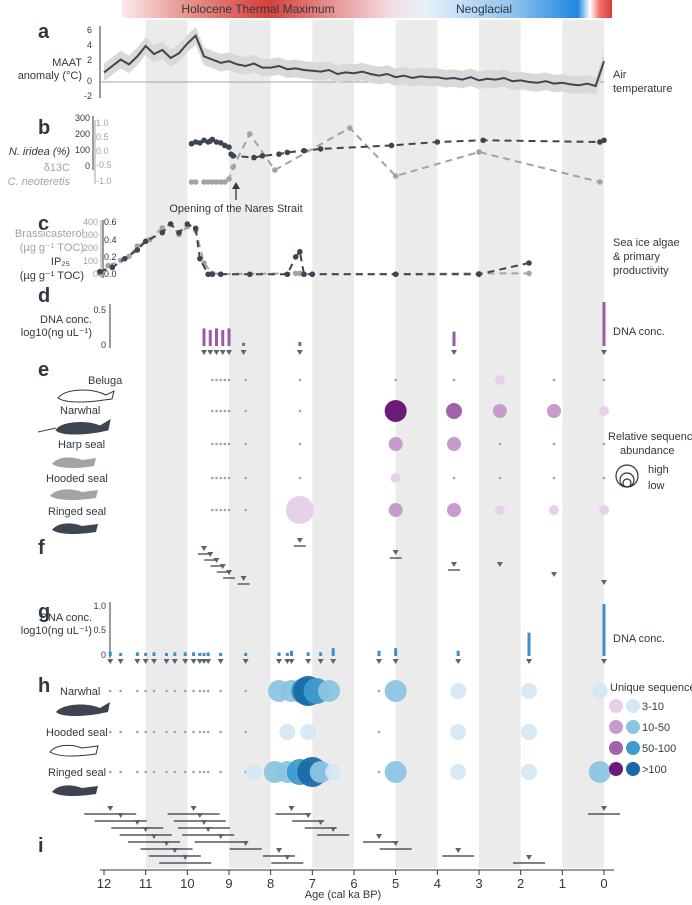 Image resolution: width=692 pixels, height=905 pixels. Describe the element at coordinates (354, 60) in the screenshot. I see `a-maat-line` at that location.